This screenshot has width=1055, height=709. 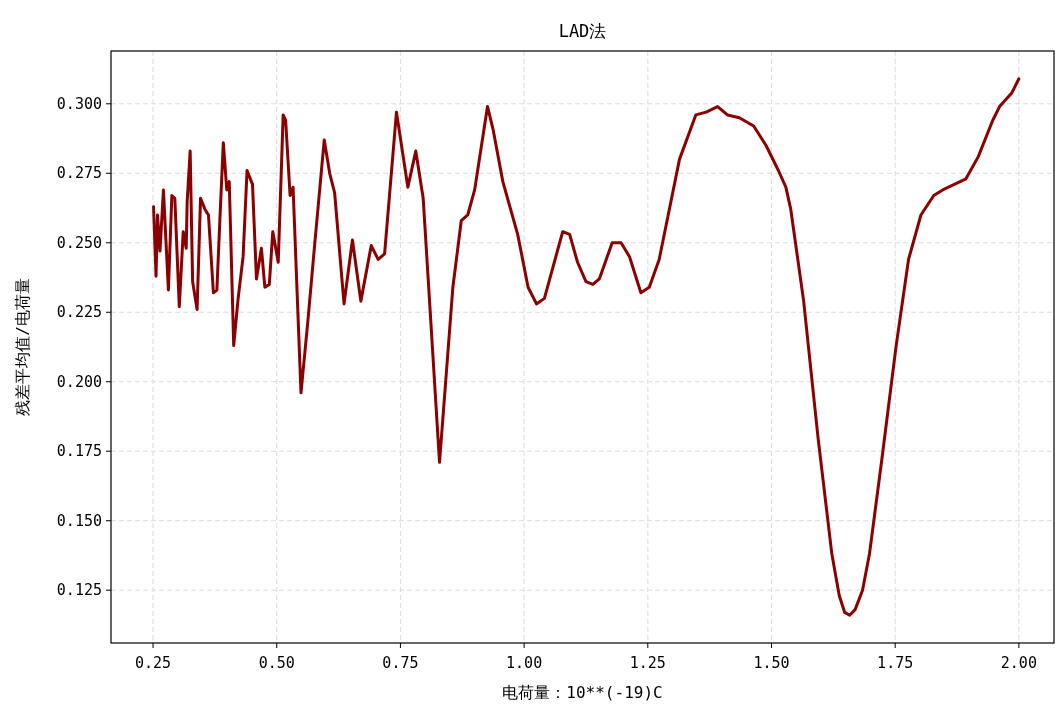 What do you see at coordinates (79, 242) in the screenshot?
I see `y-tick-label: 0.250` at bounding box center [79, 242].